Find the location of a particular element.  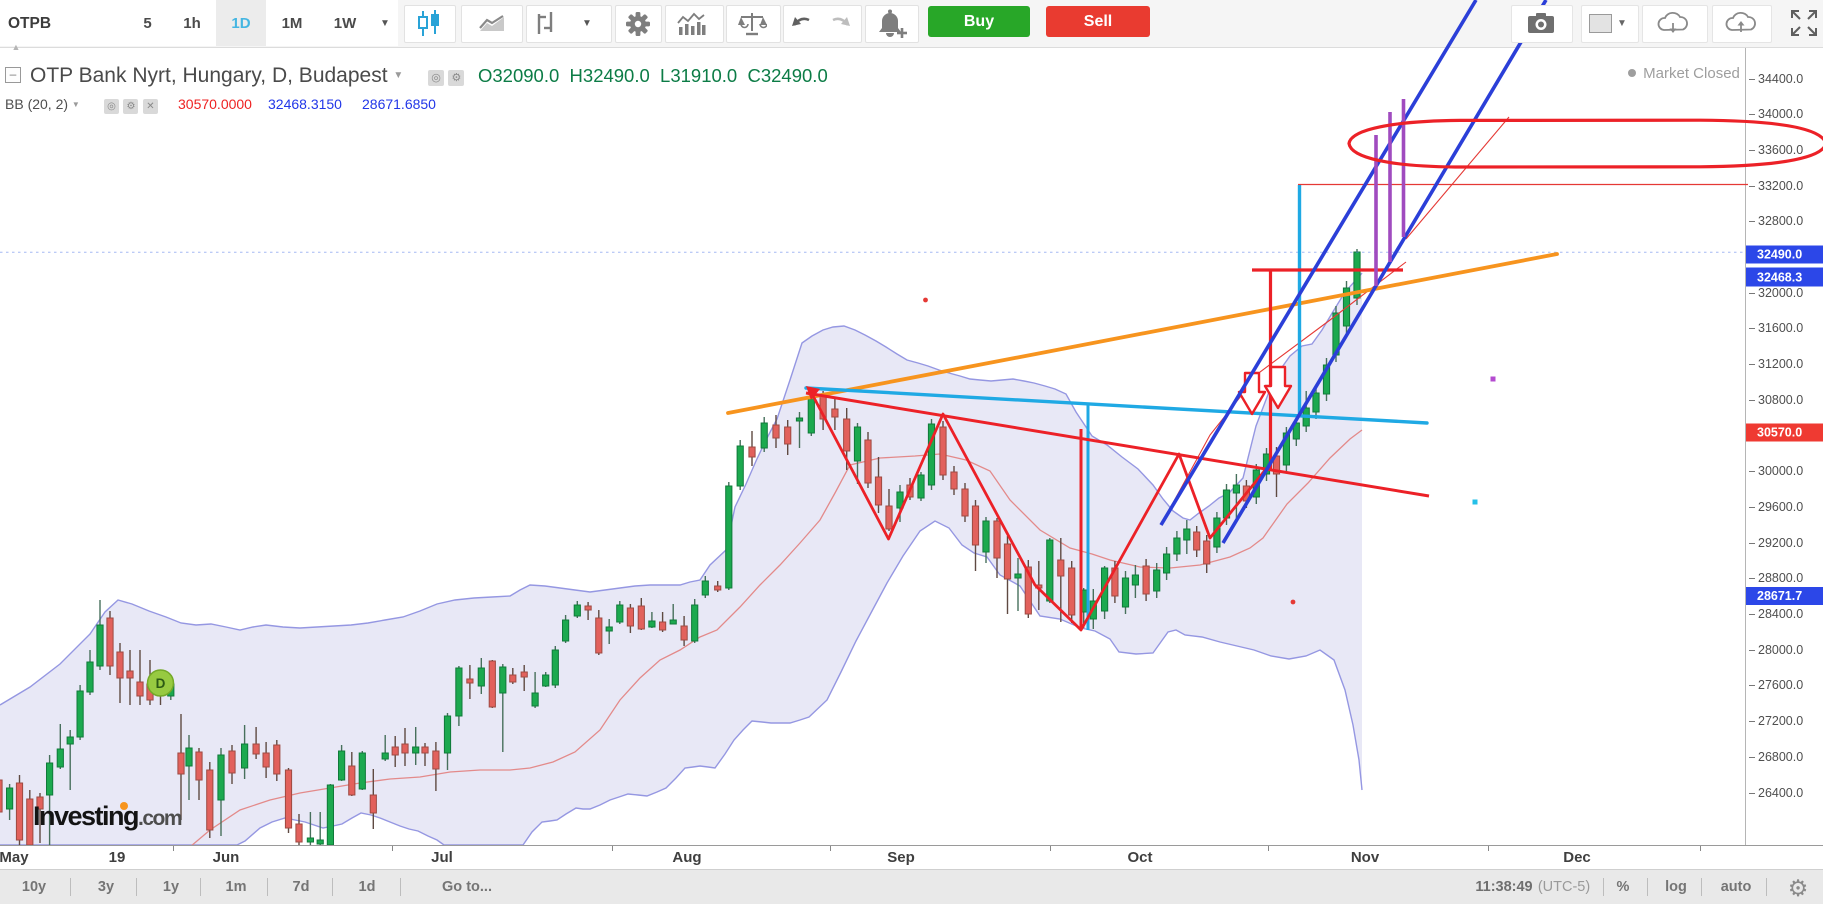

svg-text: 32468.3 is located at coordinates (1779, 278).